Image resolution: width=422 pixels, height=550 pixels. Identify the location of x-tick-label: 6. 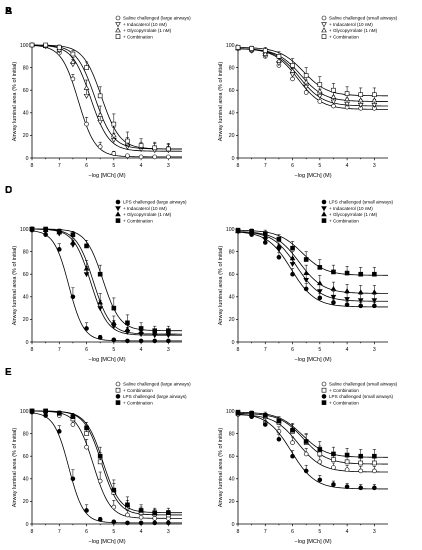
(292, 350).